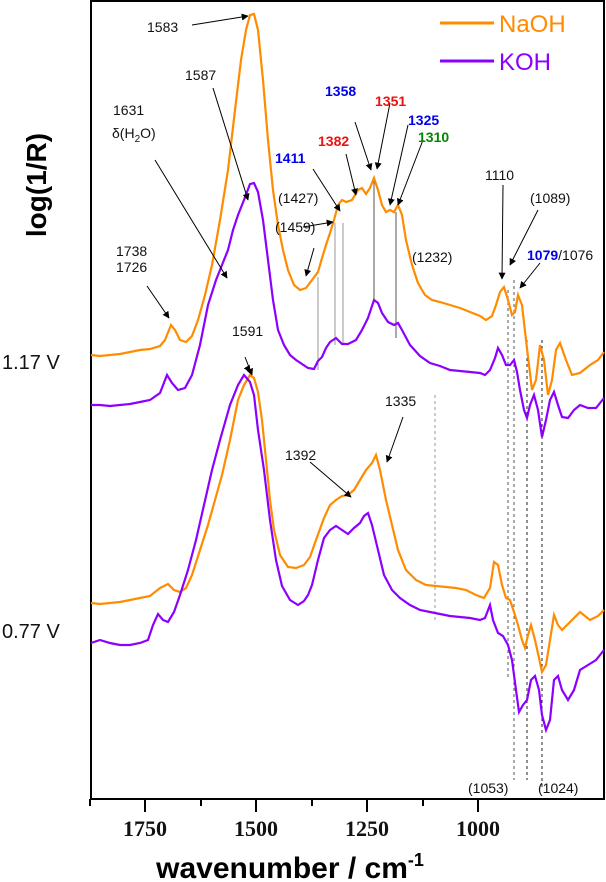 The image size is (606, 882). Describe the element at coordinates (162, 27) in the screenshot. I see `annotation-1583: 1583` at that location.